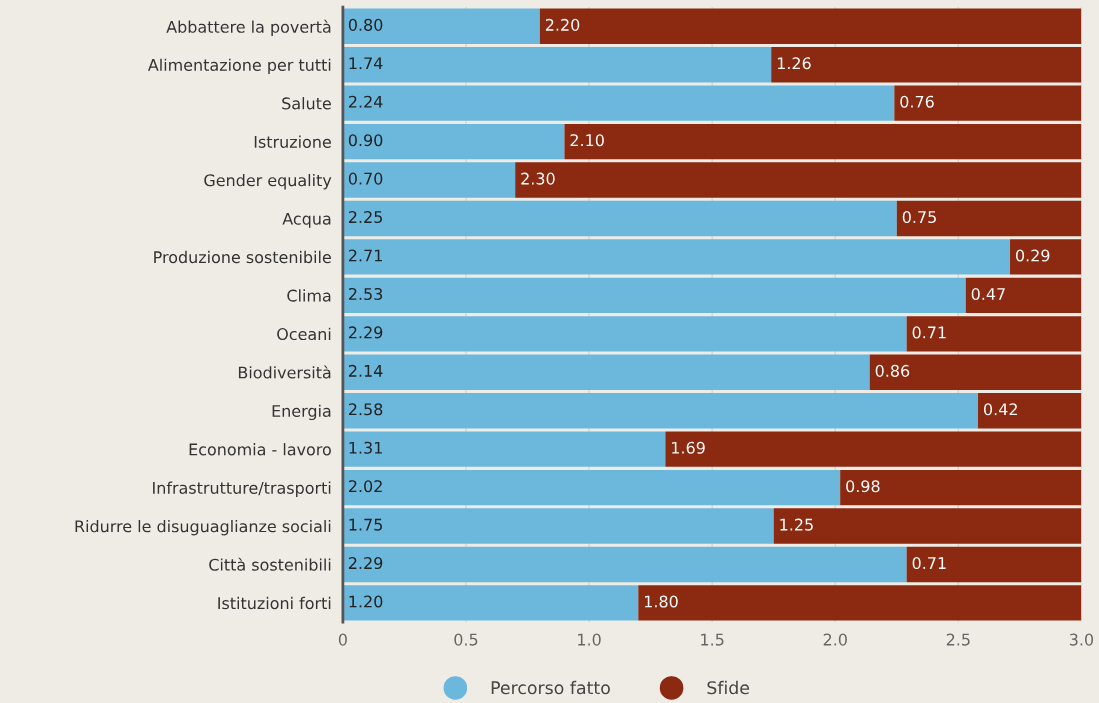  I want to click on x-tick-label: 2.5, so click(958, 639).